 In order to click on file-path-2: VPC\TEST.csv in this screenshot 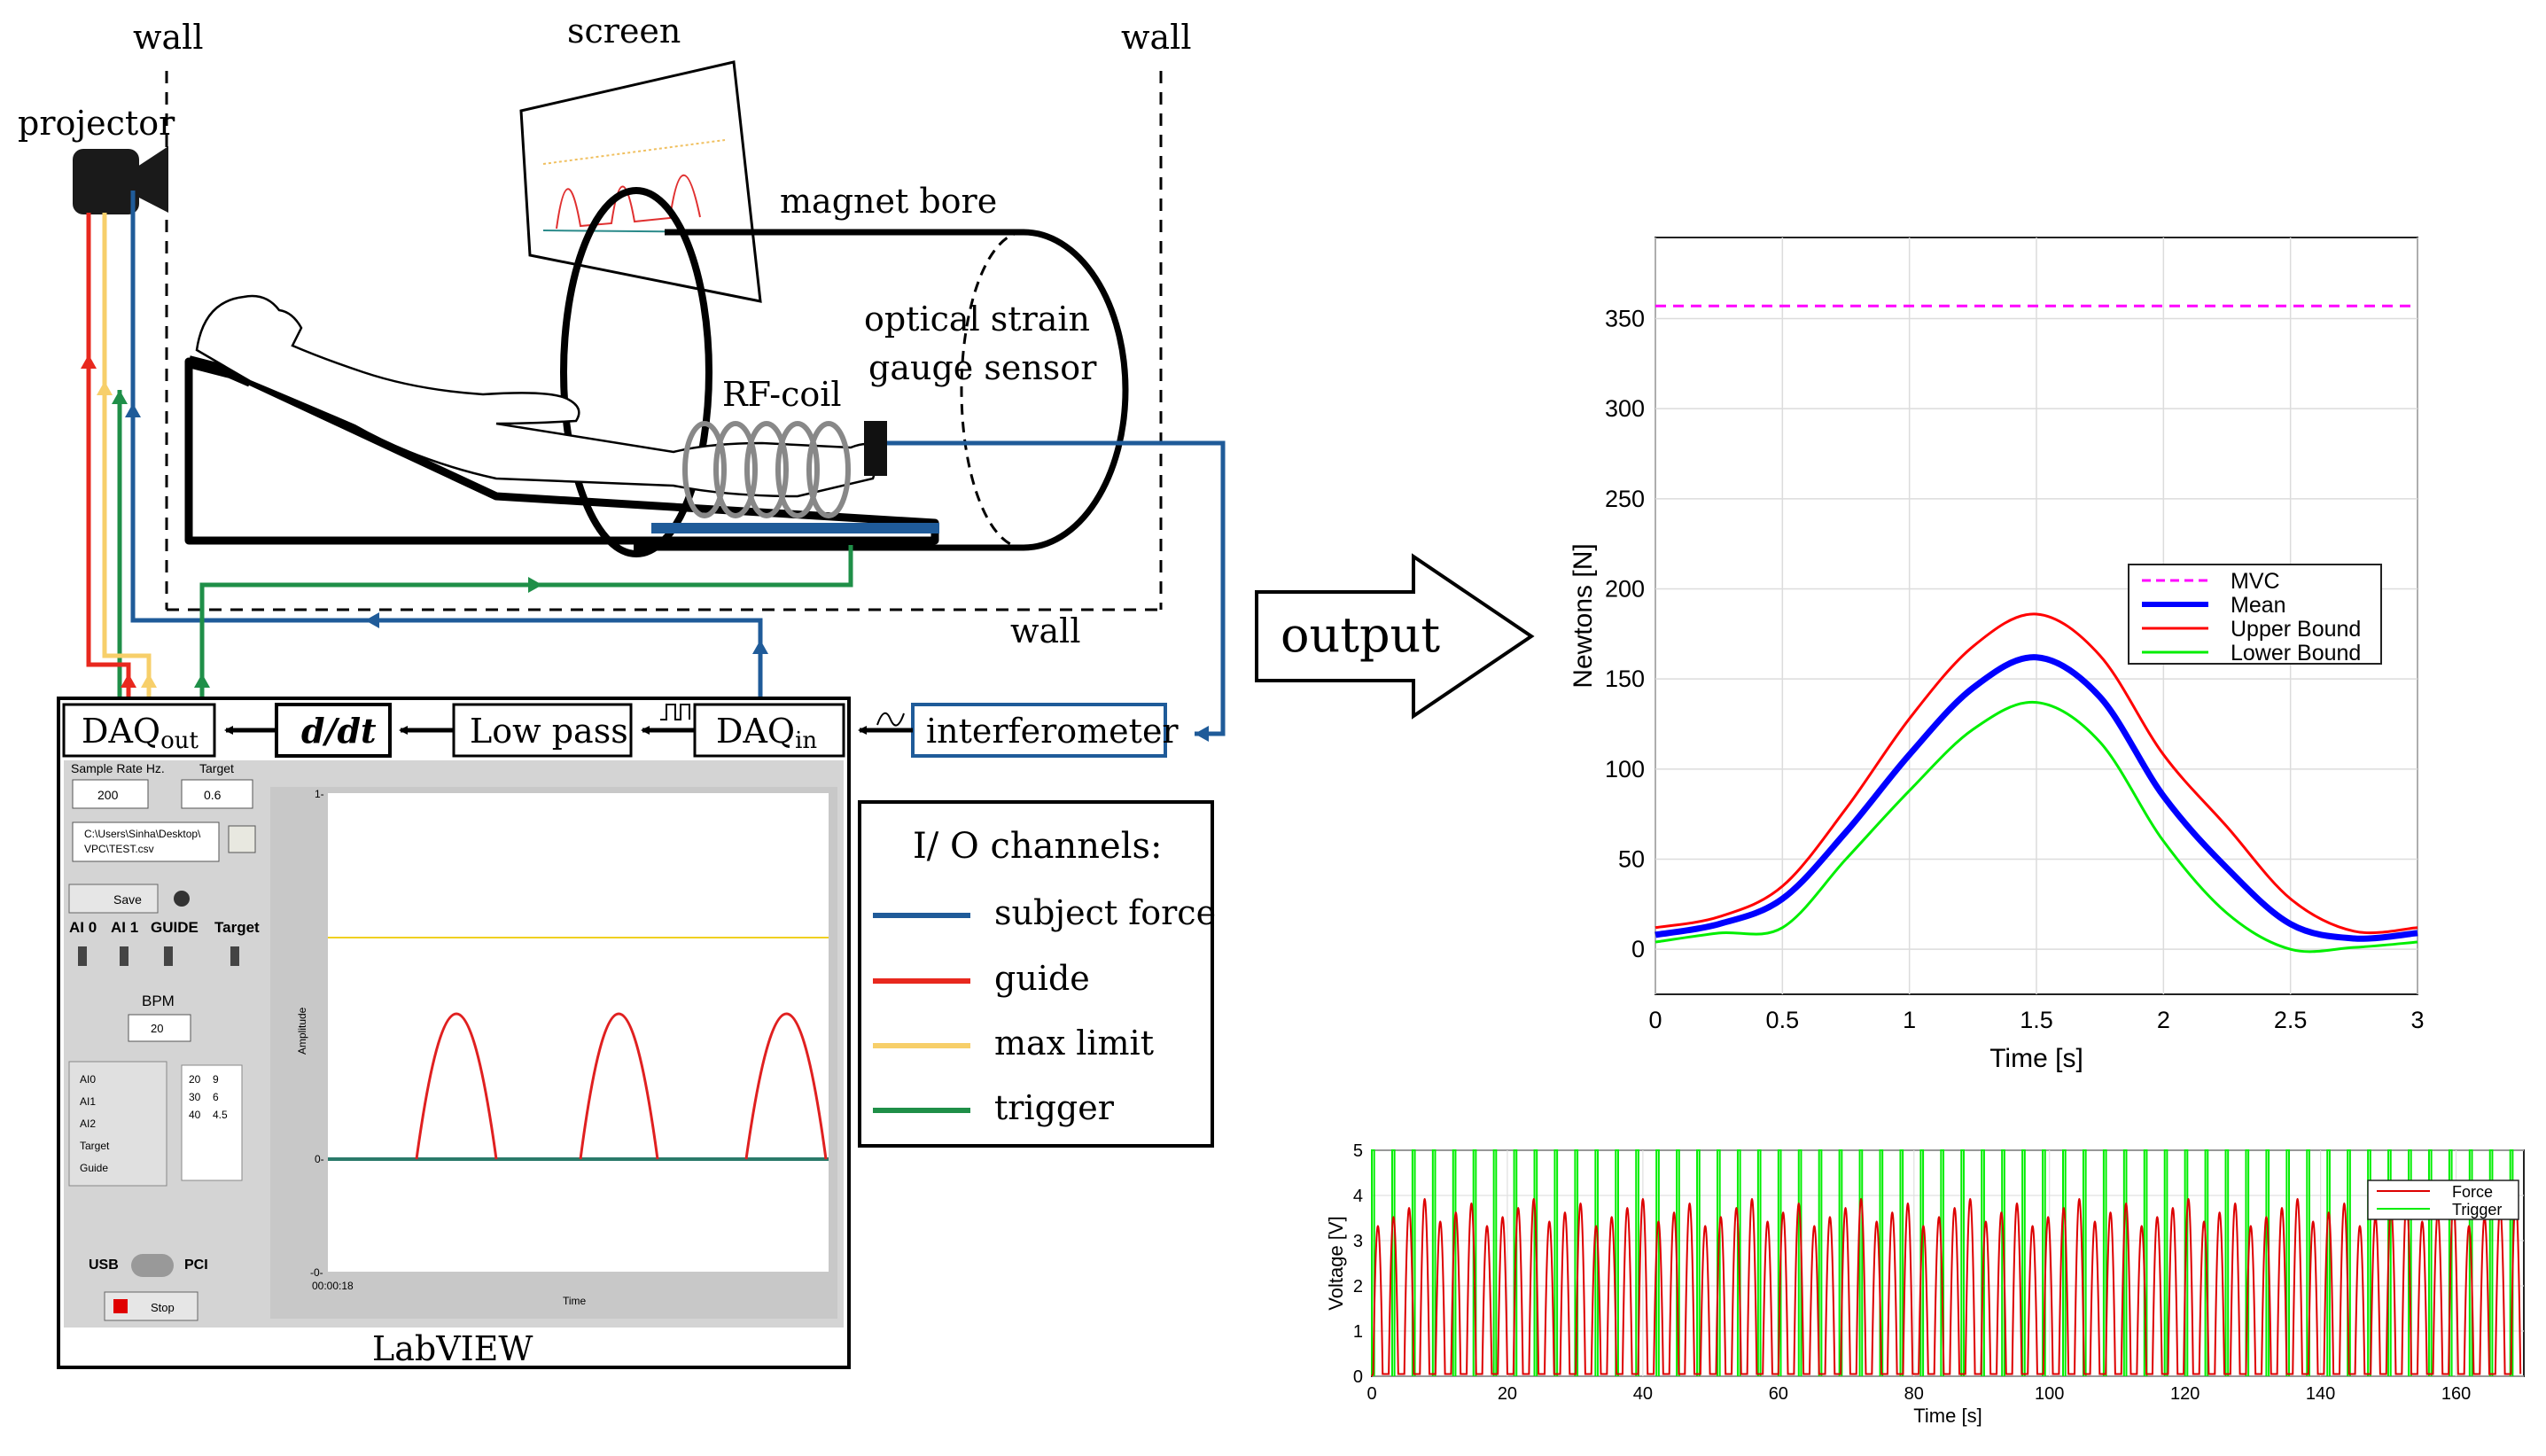, I will do `click(119, 849)`.